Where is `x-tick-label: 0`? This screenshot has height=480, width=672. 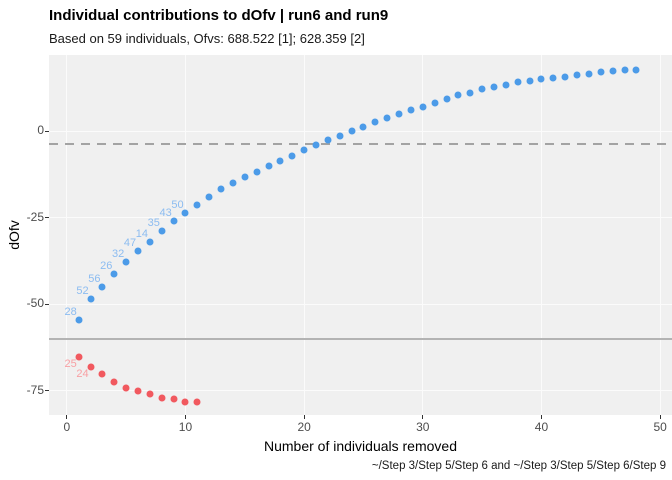 x-tick-label: 0 is located at coordinates (67, 427).